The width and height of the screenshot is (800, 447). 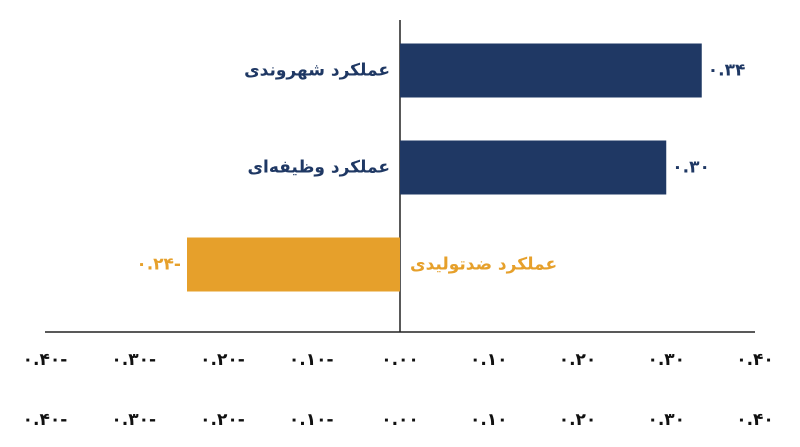 What do you see at coordinates (158, 265) in the screenshot?
I see `value-label: ۰.۲۴-` at bounding box center [158, 265].